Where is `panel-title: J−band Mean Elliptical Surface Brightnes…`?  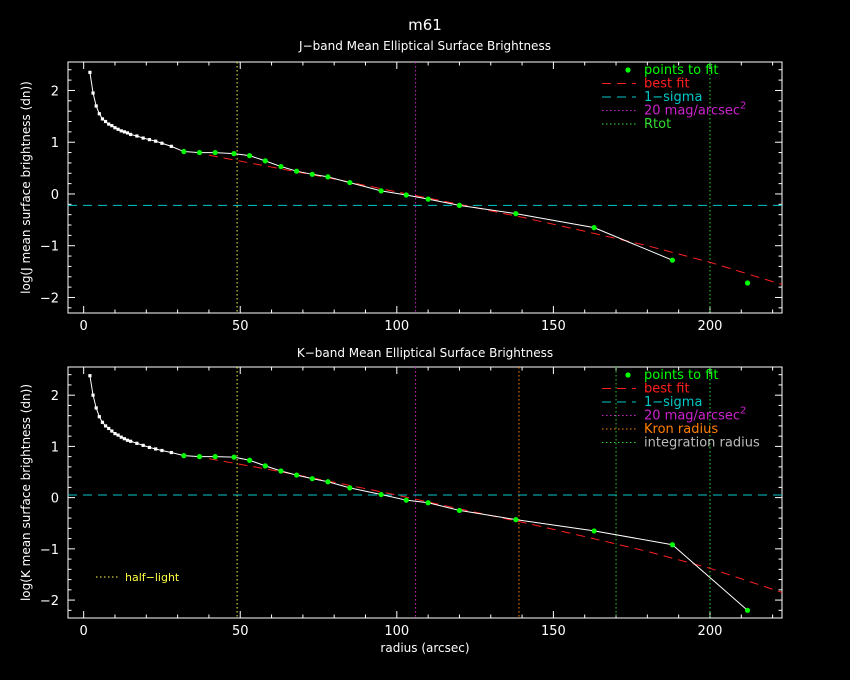
panel-title: J−band Mean Elliptical Surface Brightnes… is located at coordinates (424, 46).